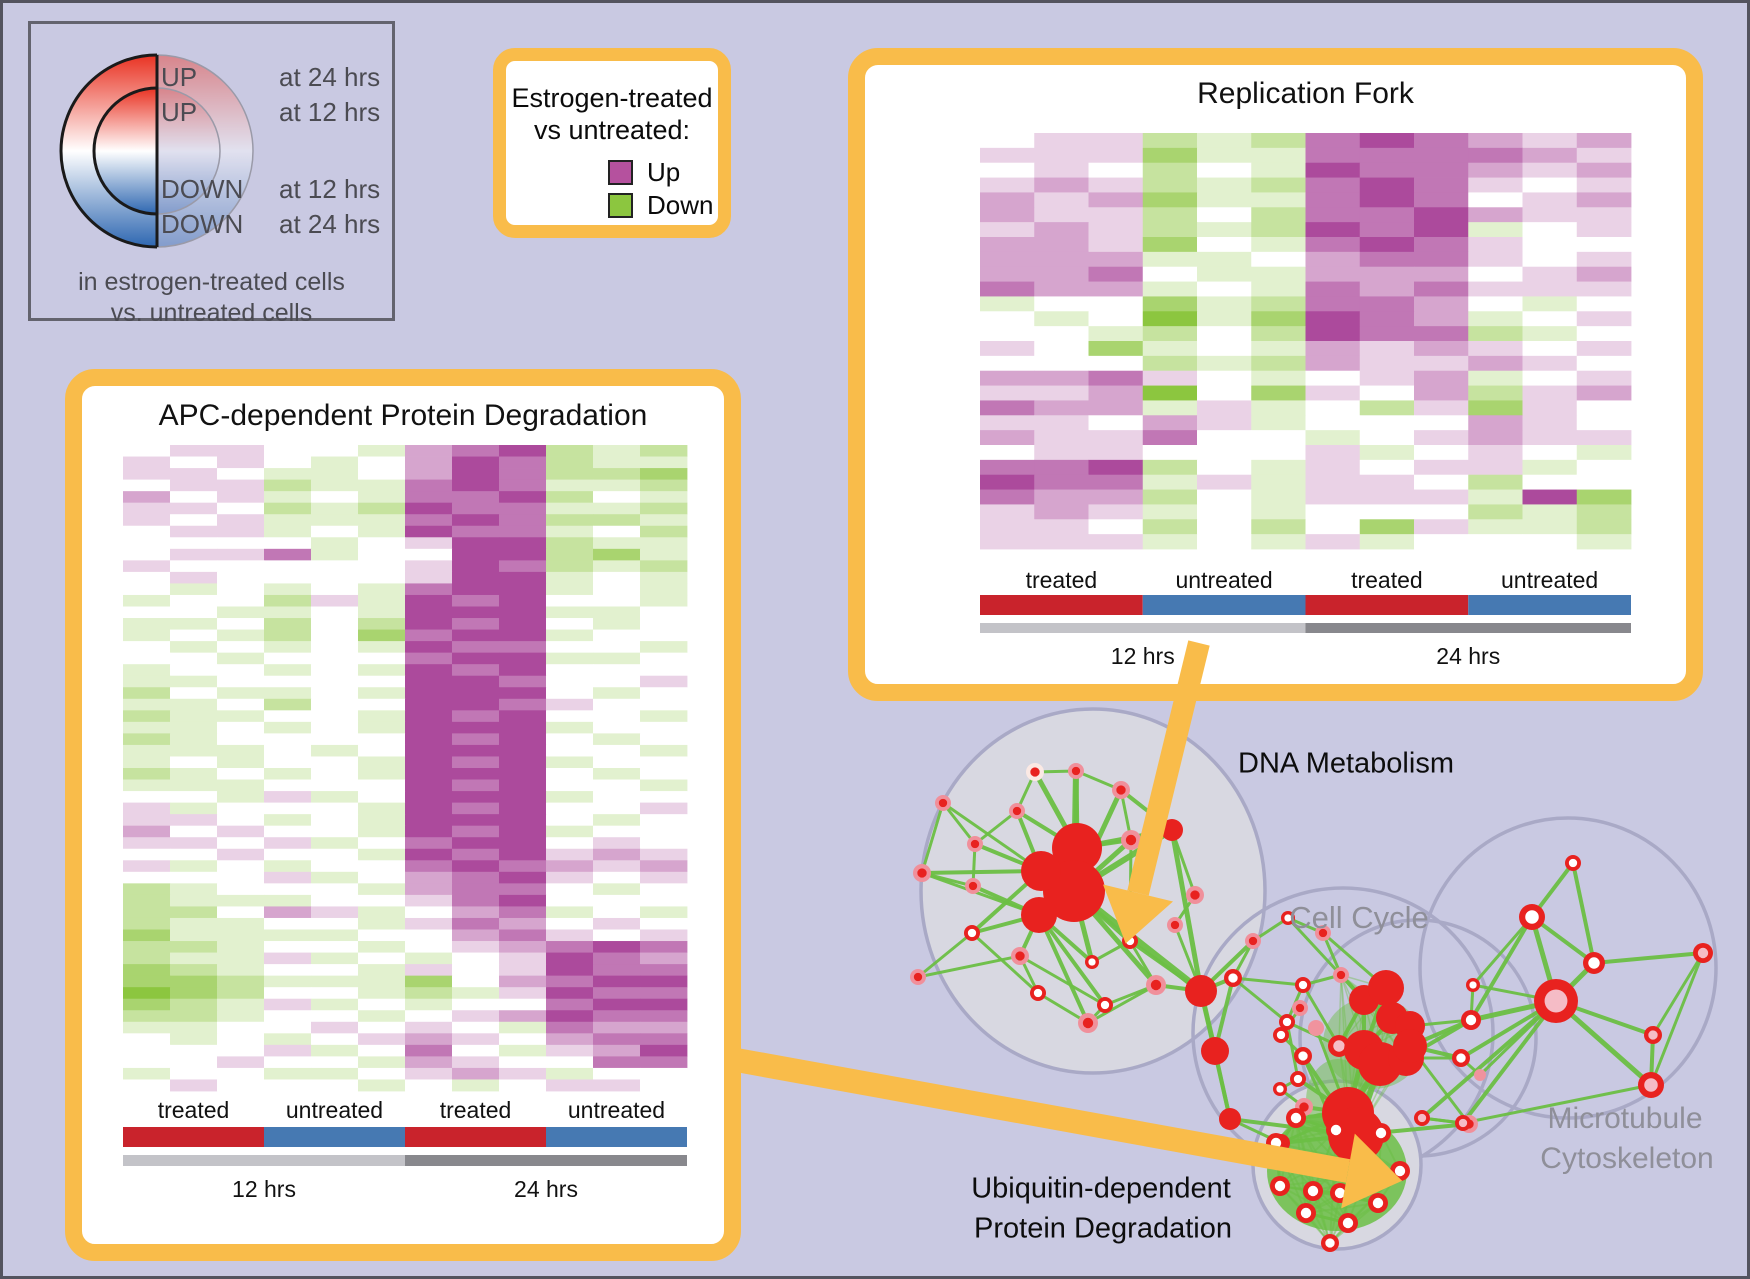 This screenshot has width=1750, height=1279. Describe the element at coordinates (202, 189) in the screenshot. I see `gradient-legend-down12-dir: DOWN` at that location.